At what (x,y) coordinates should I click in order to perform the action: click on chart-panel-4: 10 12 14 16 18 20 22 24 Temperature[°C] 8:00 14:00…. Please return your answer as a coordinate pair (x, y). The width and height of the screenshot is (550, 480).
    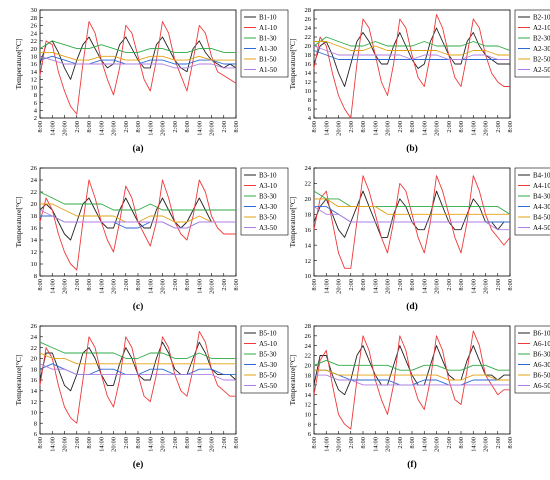
    Looking at the image, I should click on (419, 238).